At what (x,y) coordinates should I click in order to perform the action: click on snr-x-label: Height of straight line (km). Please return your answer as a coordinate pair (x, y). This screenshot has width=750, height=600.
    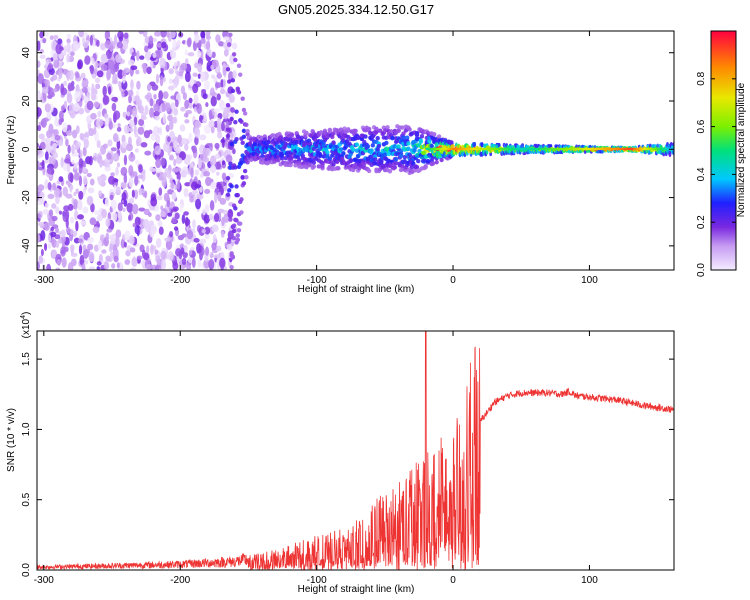
    Looking at the image, I should click on (356, 589).